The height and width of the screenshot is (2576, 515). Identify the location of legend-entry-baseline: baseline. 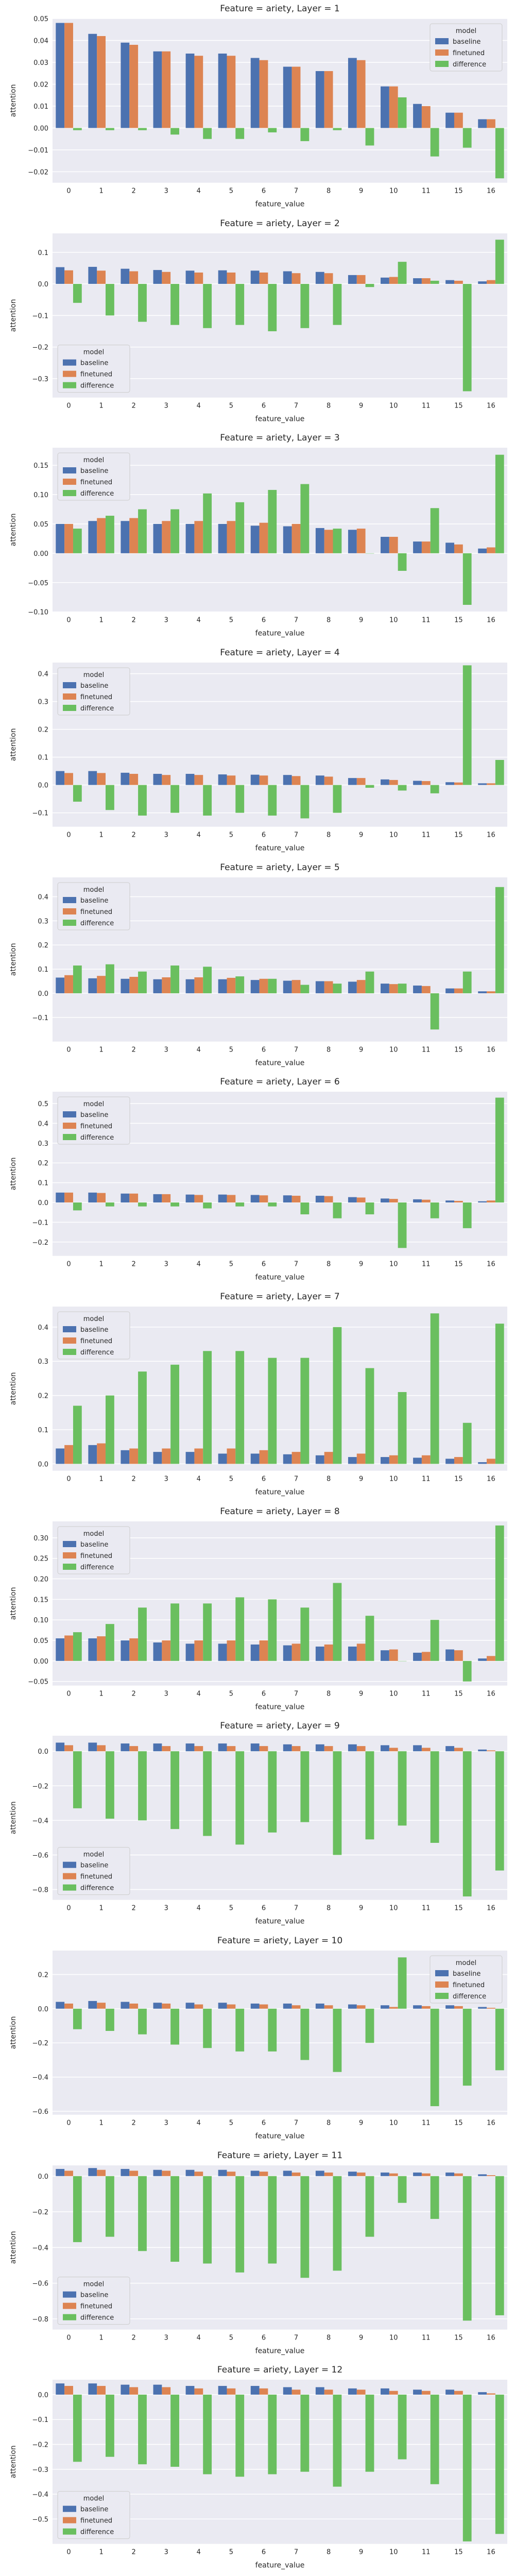
(94, 901).